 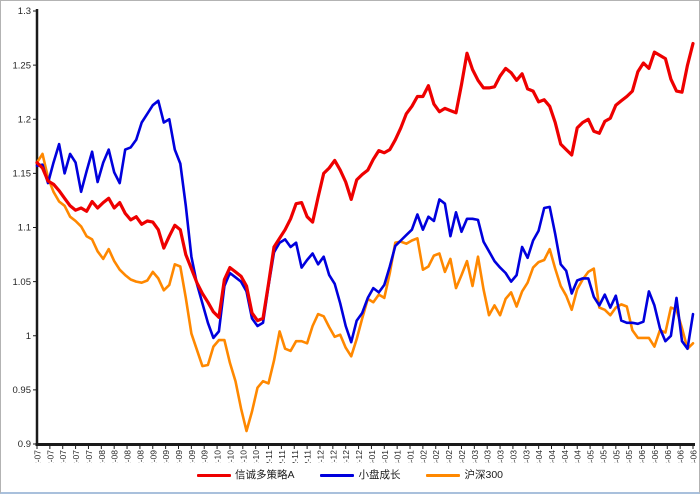 I want to click on y-tick-label: 0.9, so click(x=24, y=444).